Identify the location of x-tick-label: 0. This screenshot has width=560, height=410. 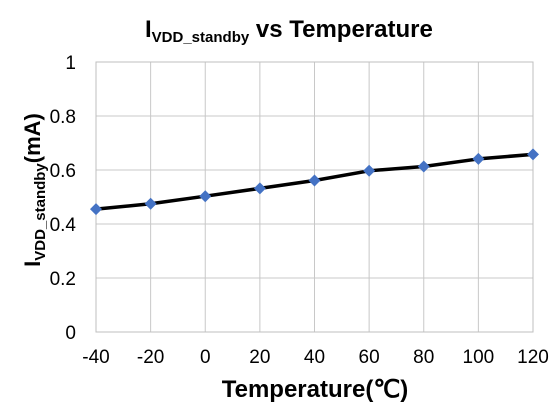
(205, 357).